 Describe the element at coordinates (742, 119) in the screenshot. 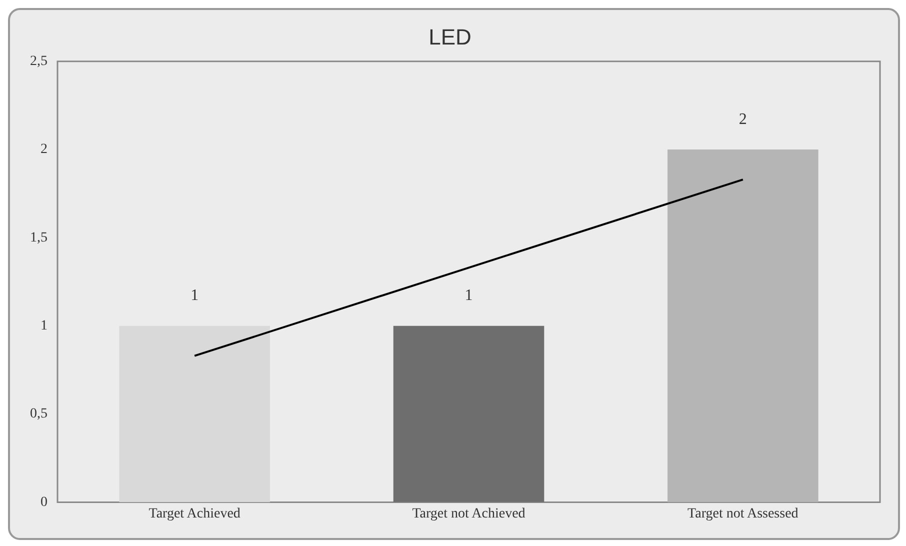

I see `data-label: 2` at that location.